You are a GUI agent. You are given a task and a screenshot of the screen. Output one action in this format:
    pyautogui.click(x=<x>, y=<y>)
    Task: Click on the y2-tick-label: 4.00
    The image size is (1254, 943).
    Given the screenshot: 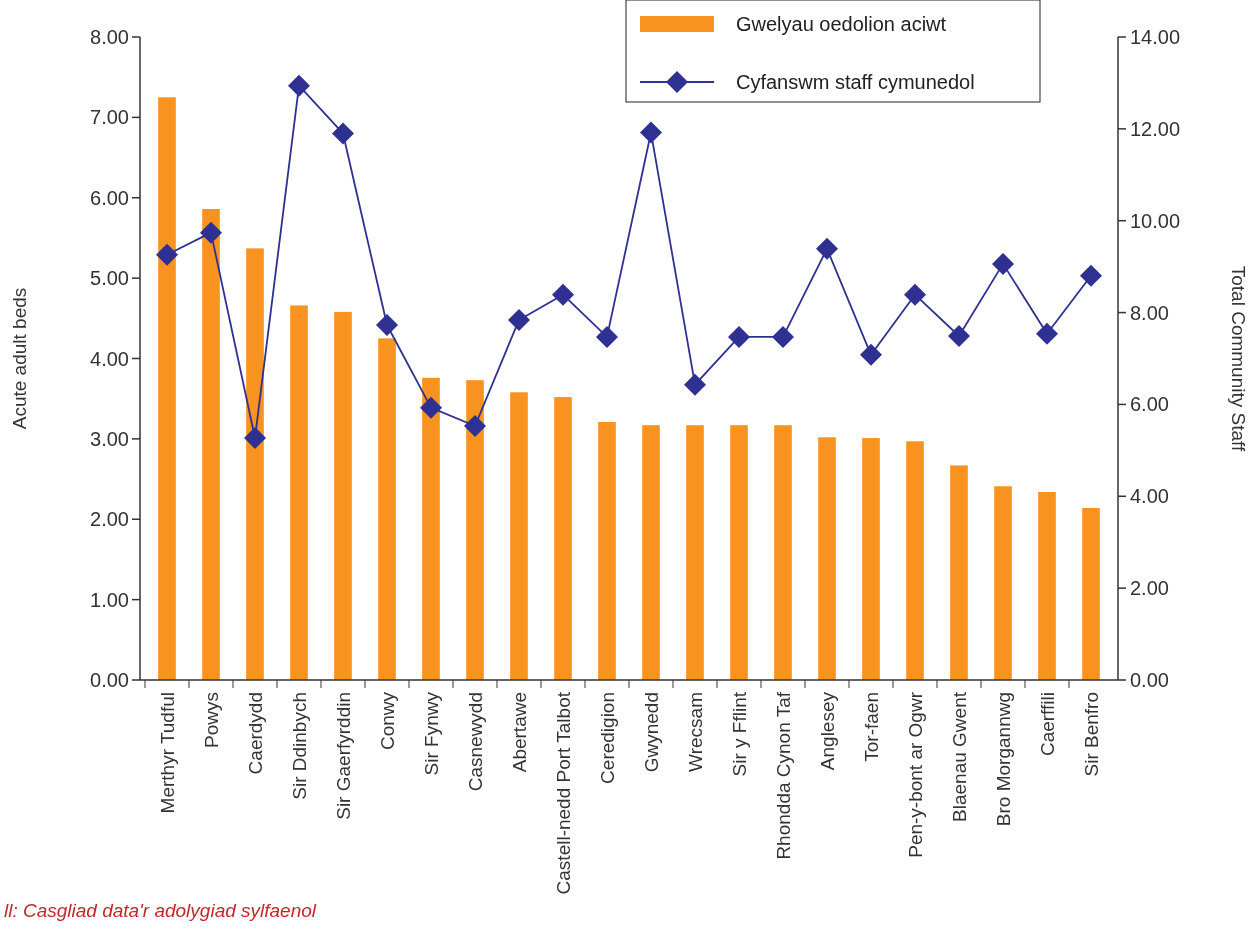 What is the action you would take?
    pyautogui.click(x=1149, y=496)
    